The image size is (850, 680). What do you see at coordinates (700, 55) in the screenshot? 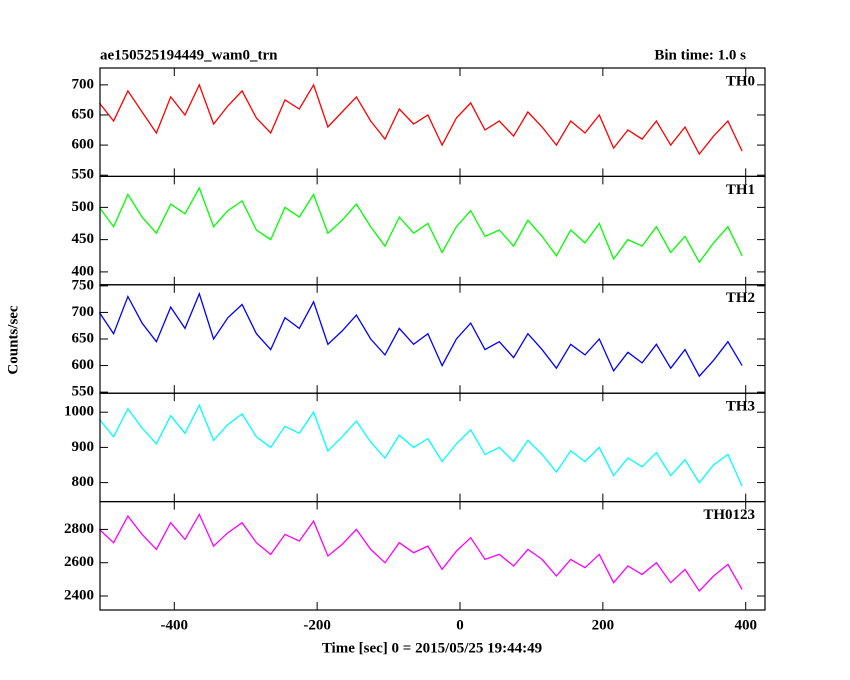
I see `bin-time: Bin time: 1.0 s` at bounding box center [700, 55].